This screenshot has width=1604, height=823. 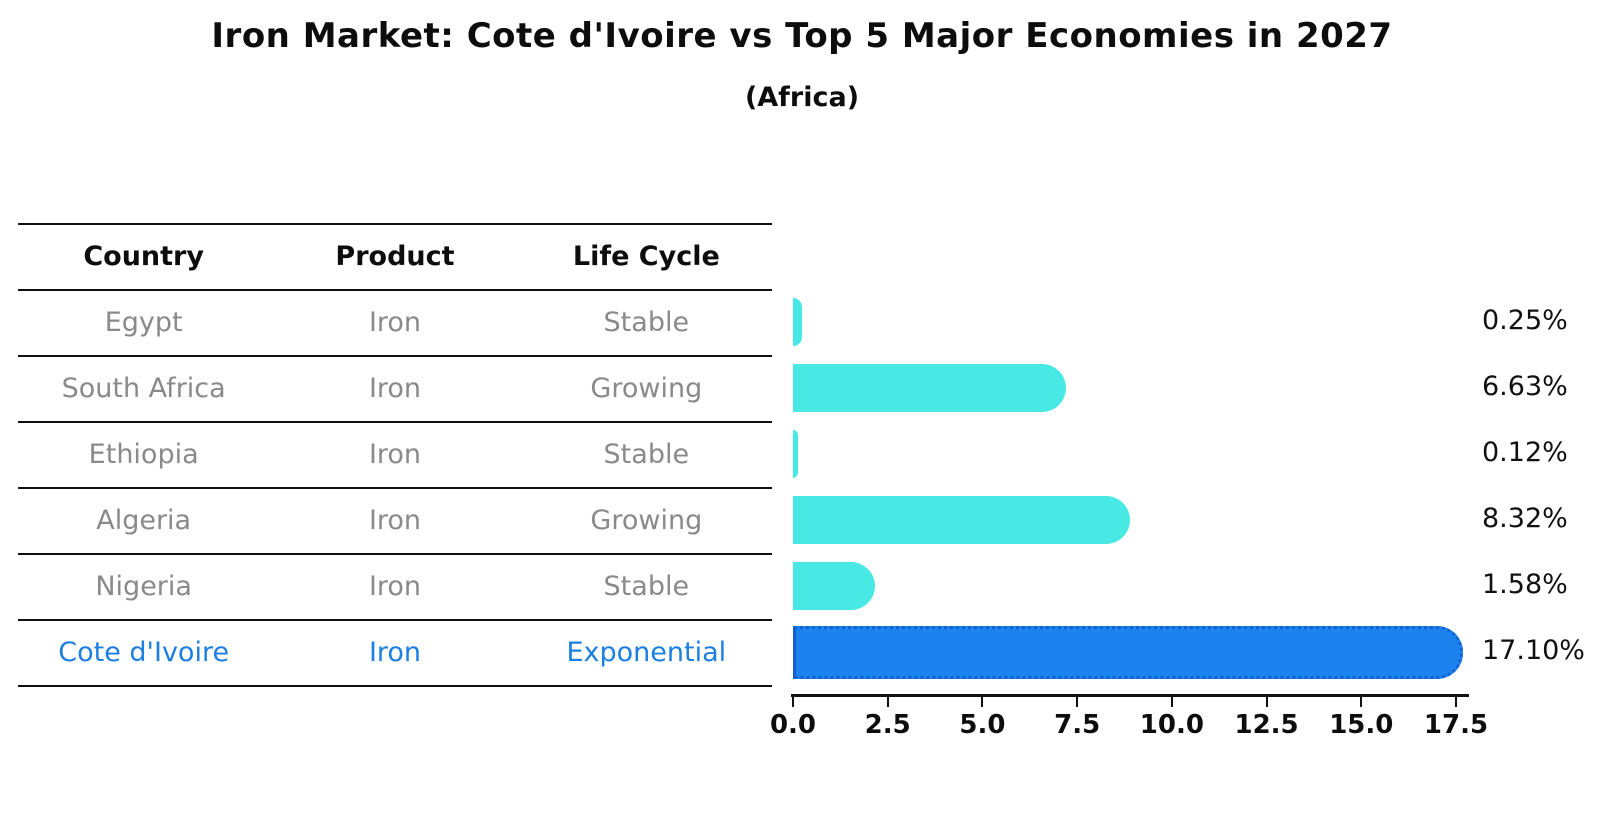 What do you see at coordinates (887, 725) in the screenshot?
I see `x-axis-tick-label: 2.5` at bounding box center [887, 725].